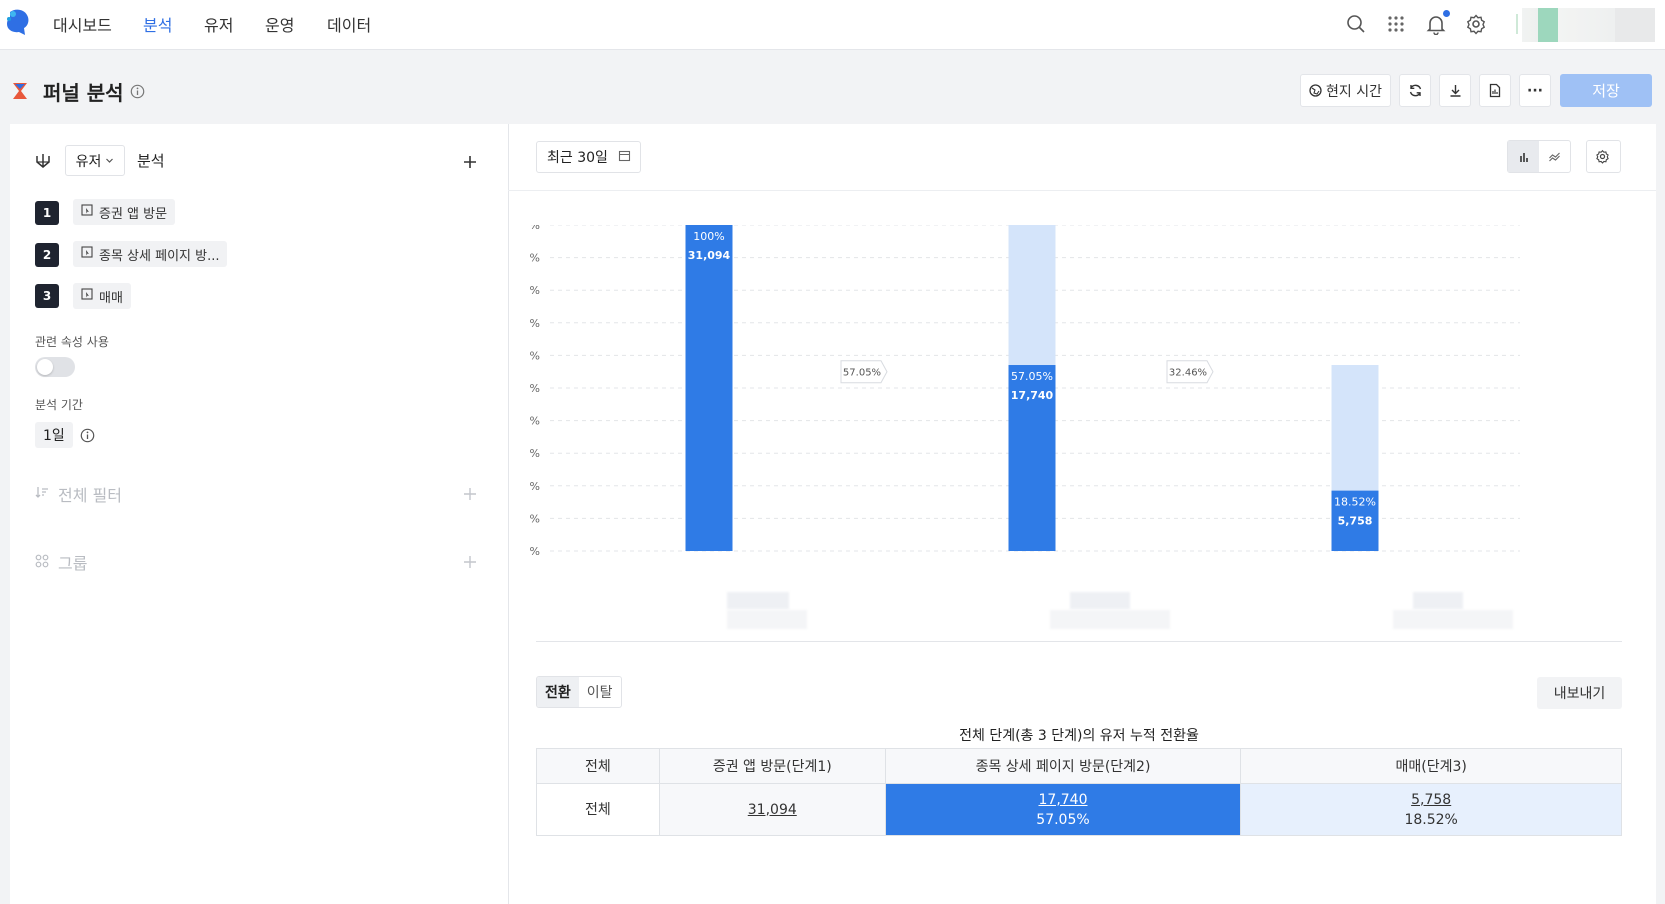 This screenshot has width=1665, height=904. I want to click on user-profile-avatar, so click(1588, 25).